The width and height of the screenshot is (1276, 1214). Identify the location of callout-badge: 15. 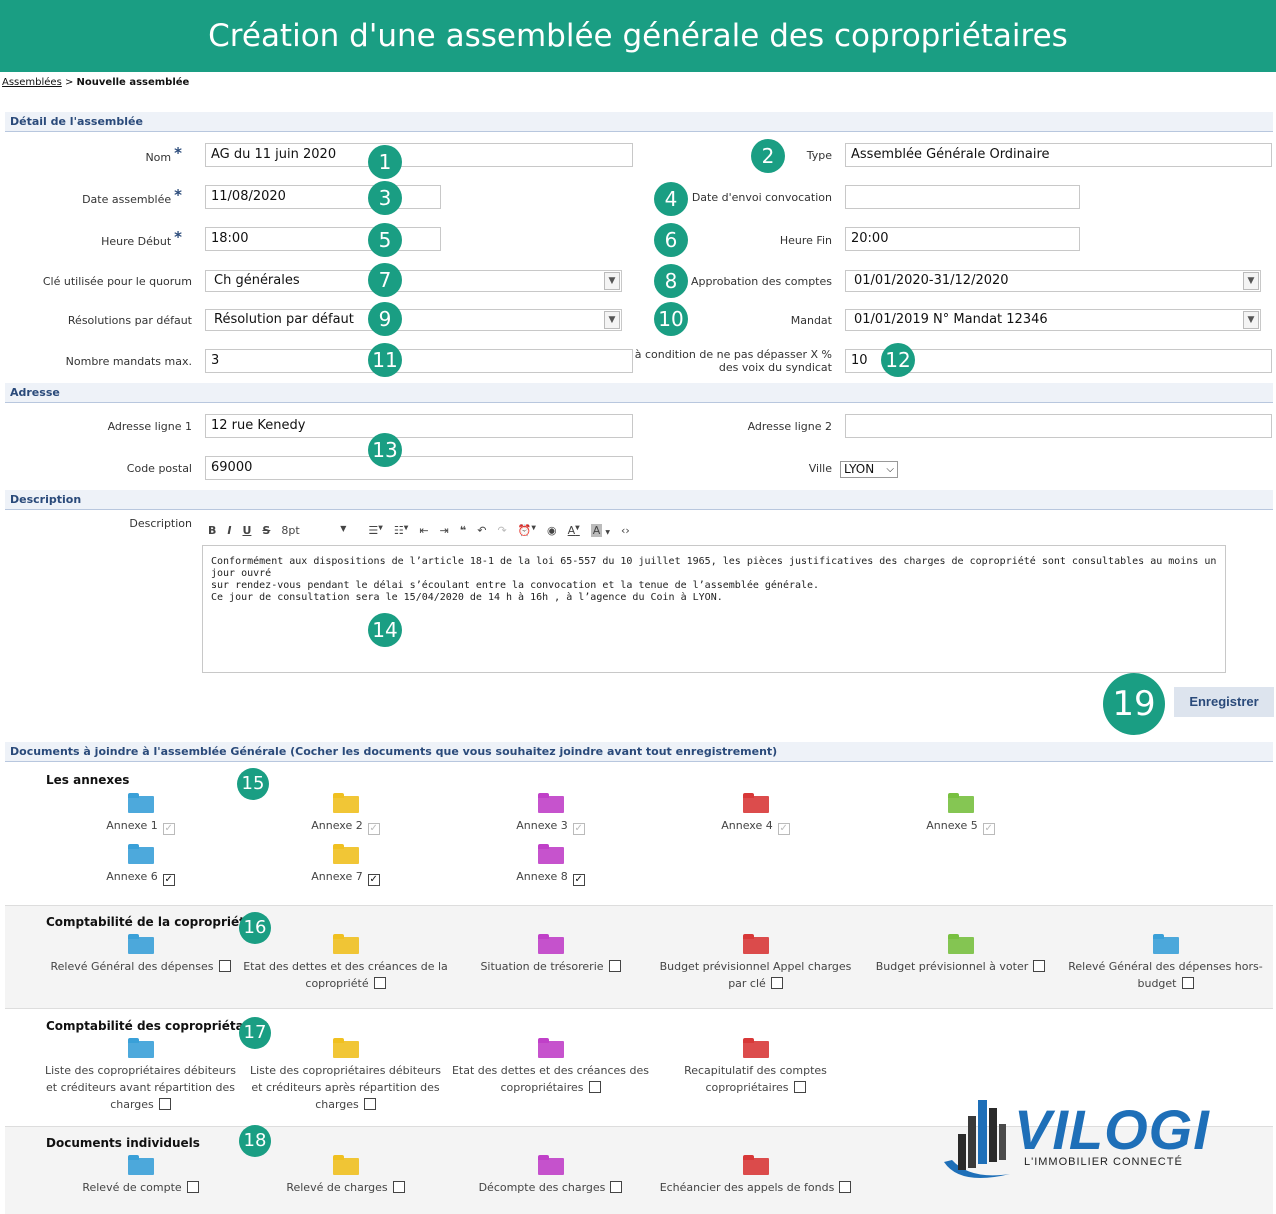
(253, 784).